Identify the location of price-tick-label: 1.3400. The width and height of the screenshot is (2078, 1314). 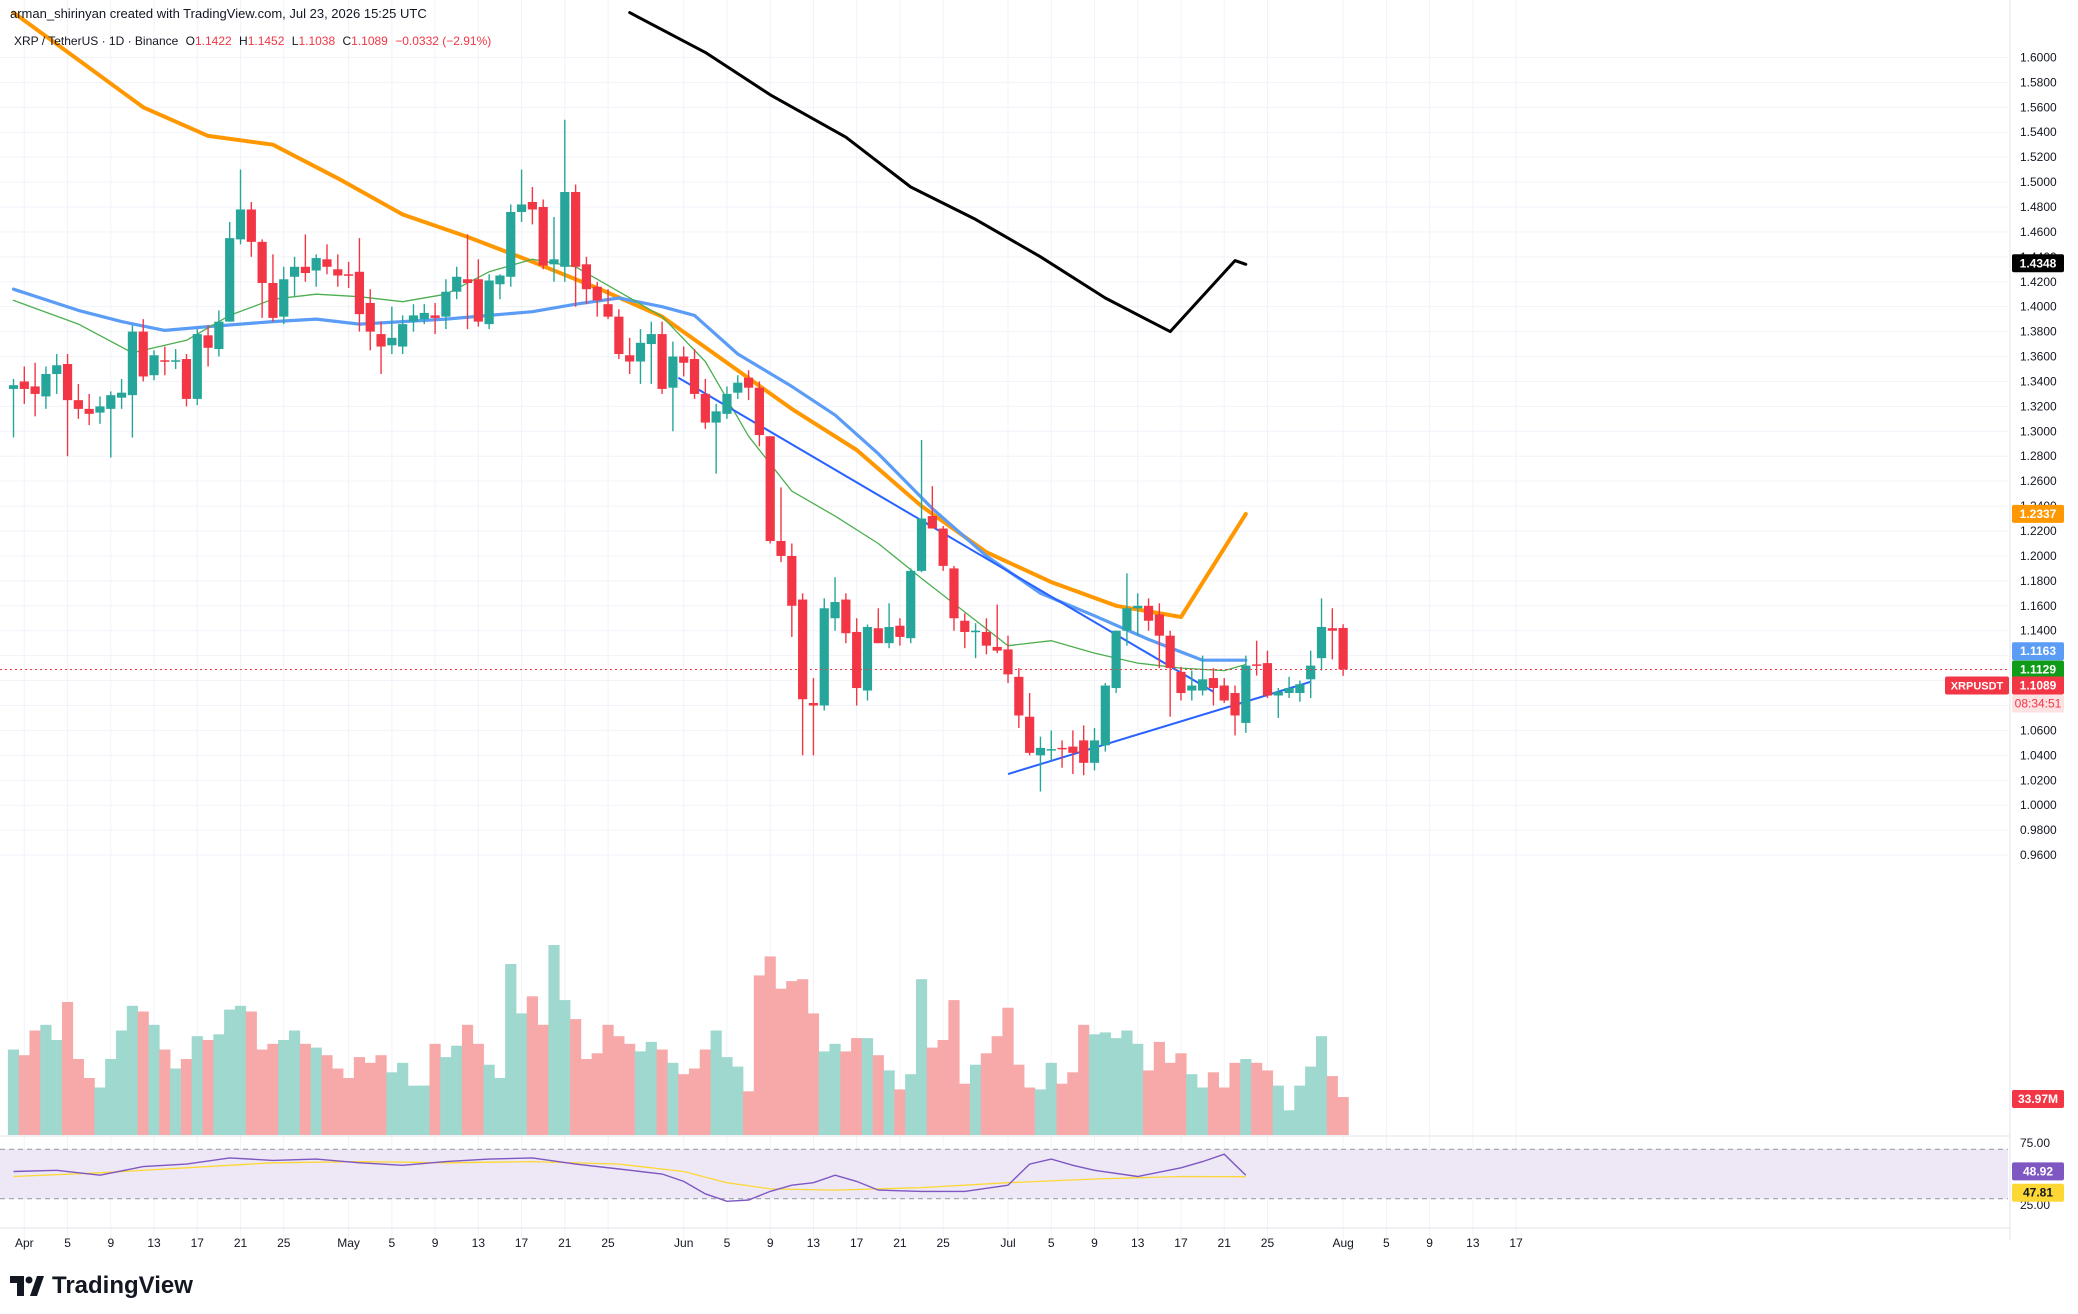
(2038, 381).